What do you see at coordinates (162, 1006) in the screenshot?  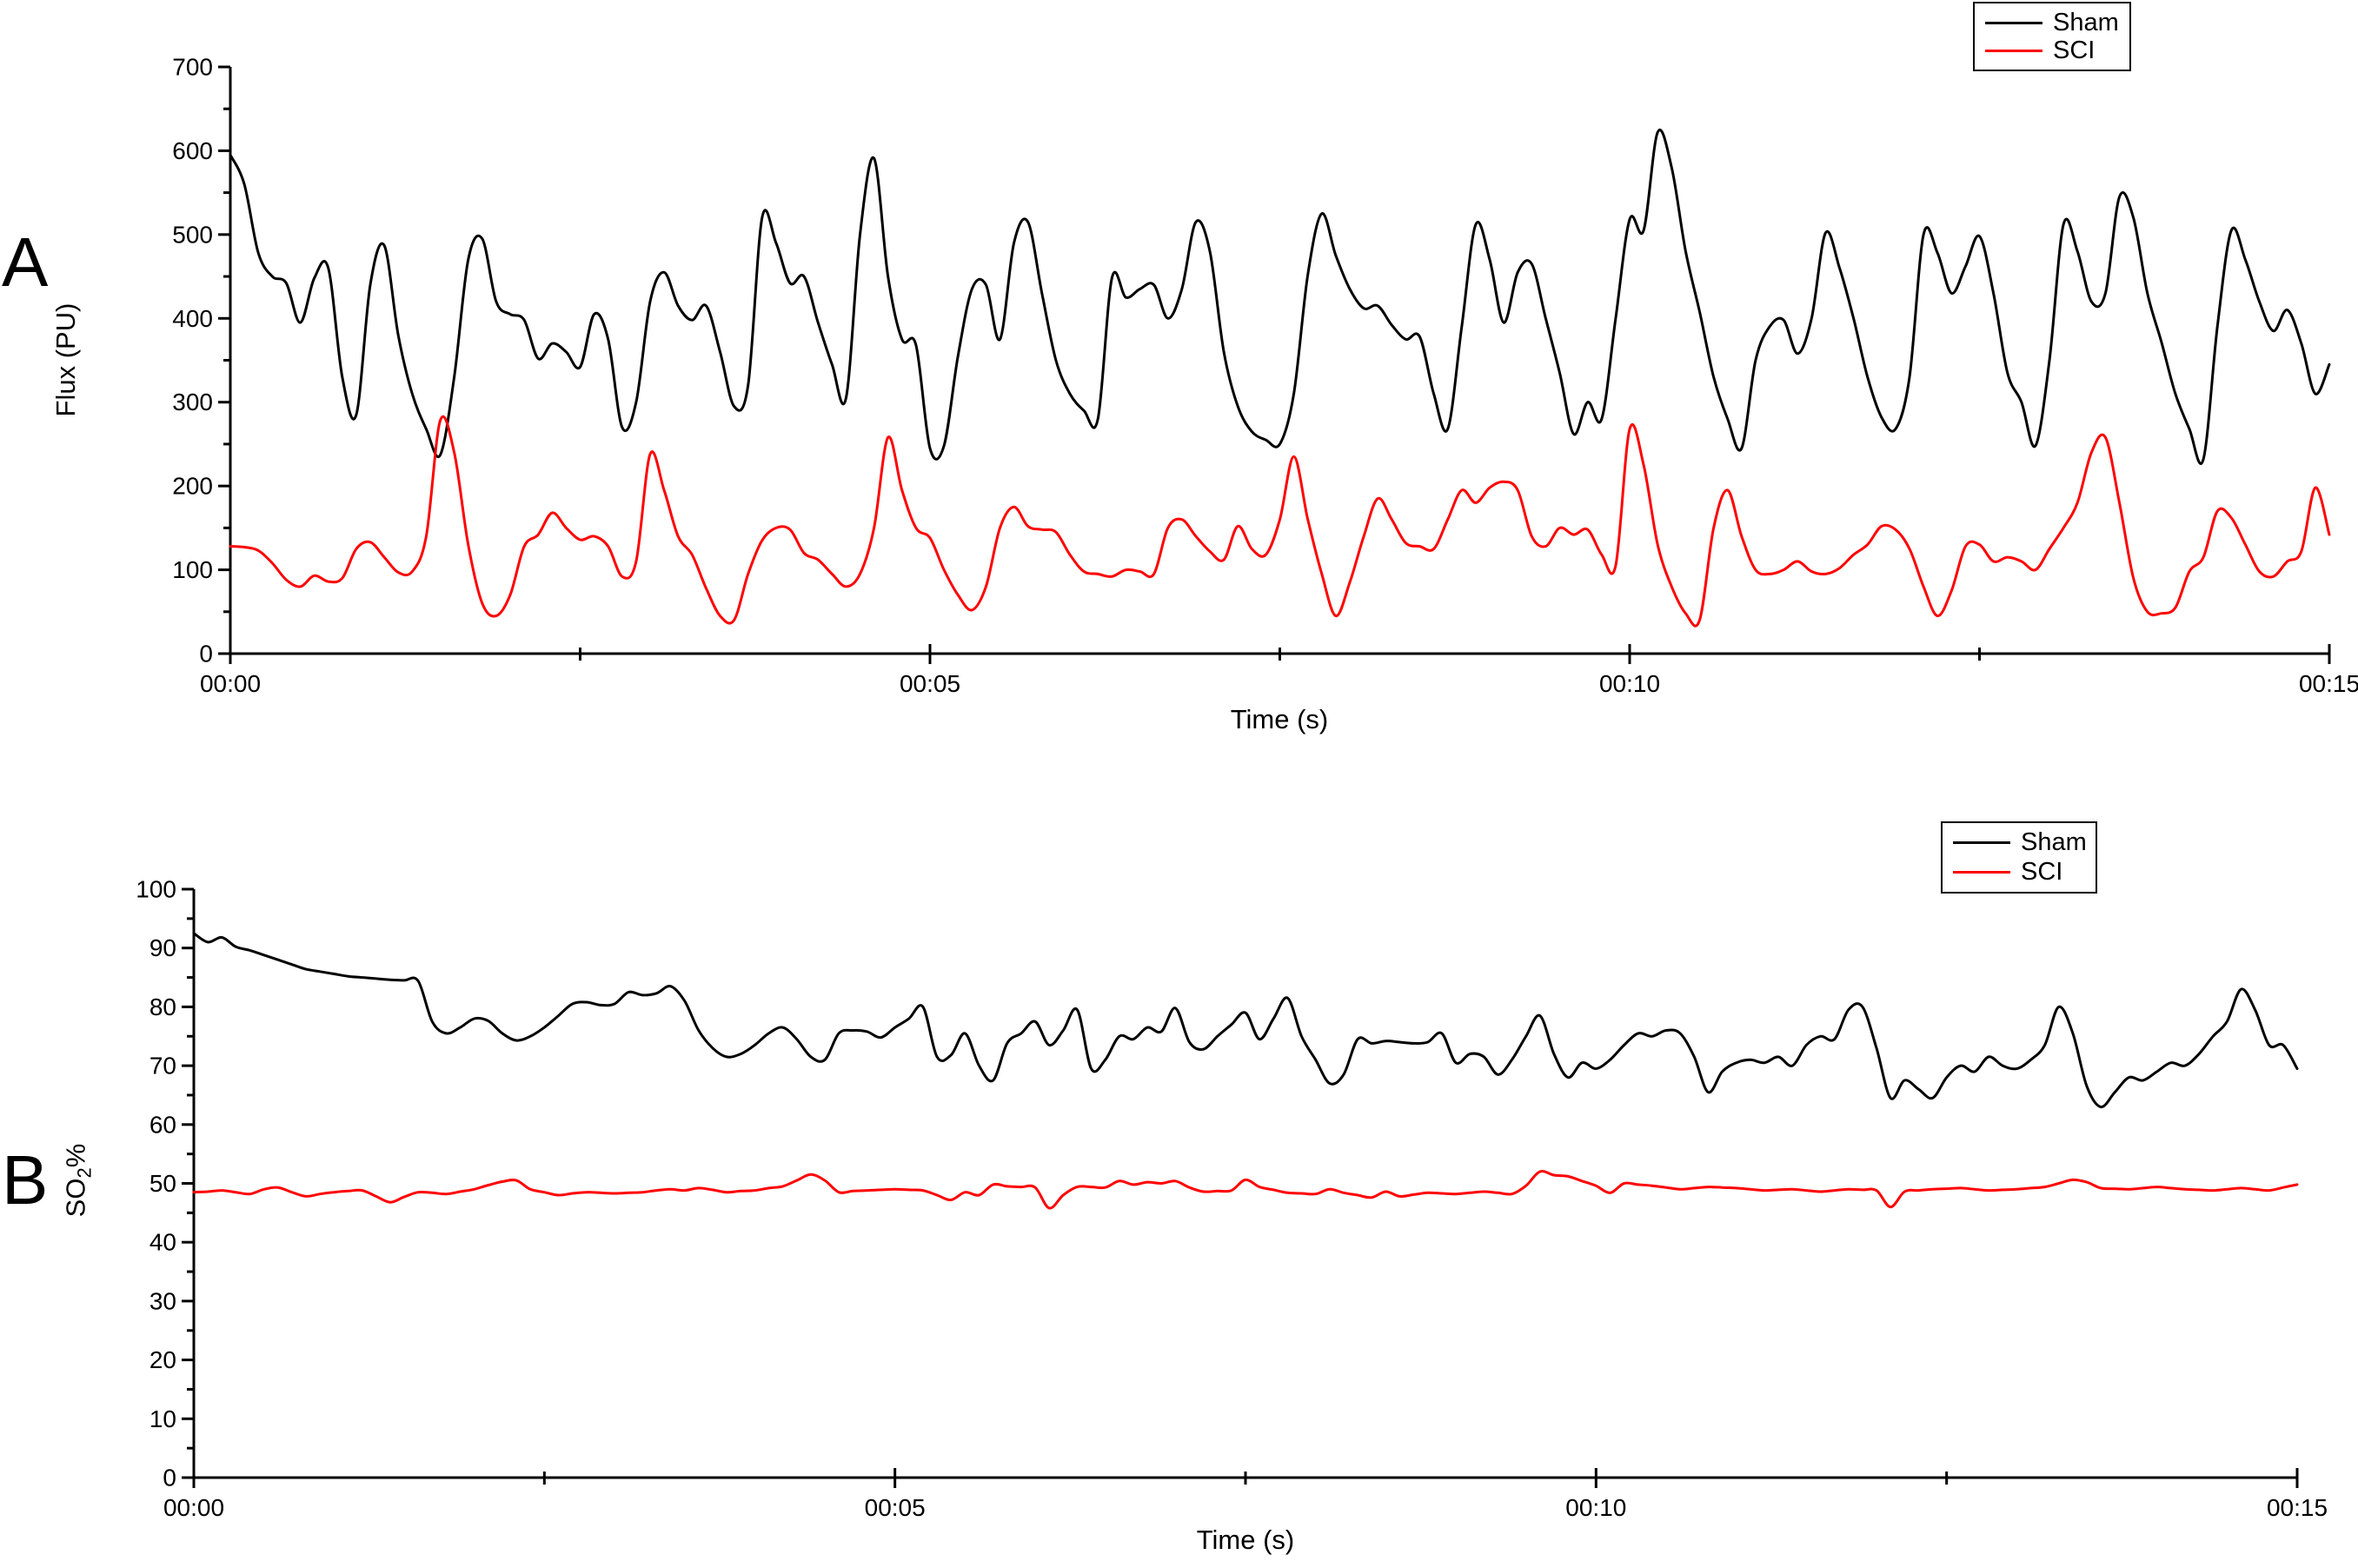 I see `y-tick-label-b: 80` at bounding box center [162, 1006].